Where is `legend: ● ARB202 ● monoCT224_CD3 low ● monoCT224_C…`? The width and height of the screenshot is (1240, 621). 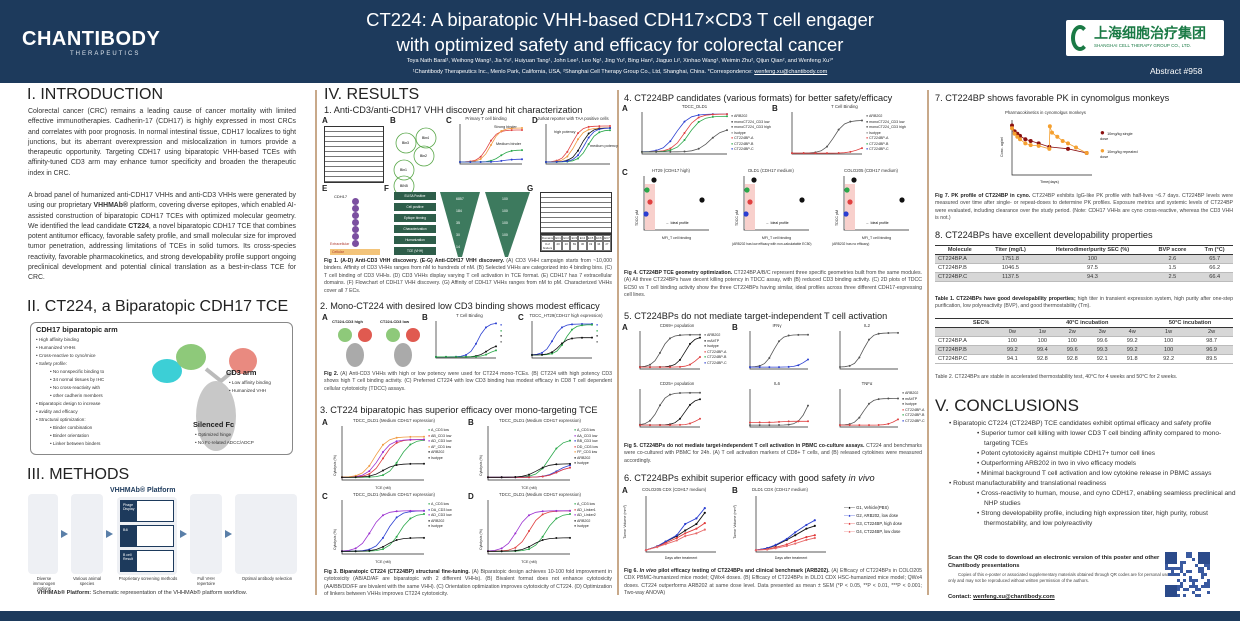
legend: ● ARB202 ● monoCT224_CD3 low ● monoCT224_C… is located at coordinates (886, 133).